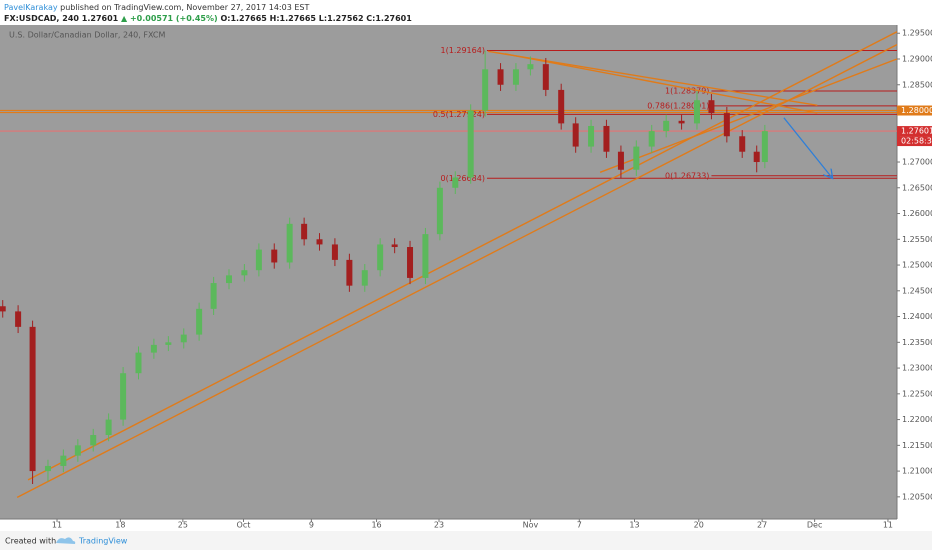 Image resolution: width=932 pixels, height=554 pixels. Describe the element at coordinates (459, 114) in the screenshot. I see `fib-label: 0.5(1.27924)` at that location.